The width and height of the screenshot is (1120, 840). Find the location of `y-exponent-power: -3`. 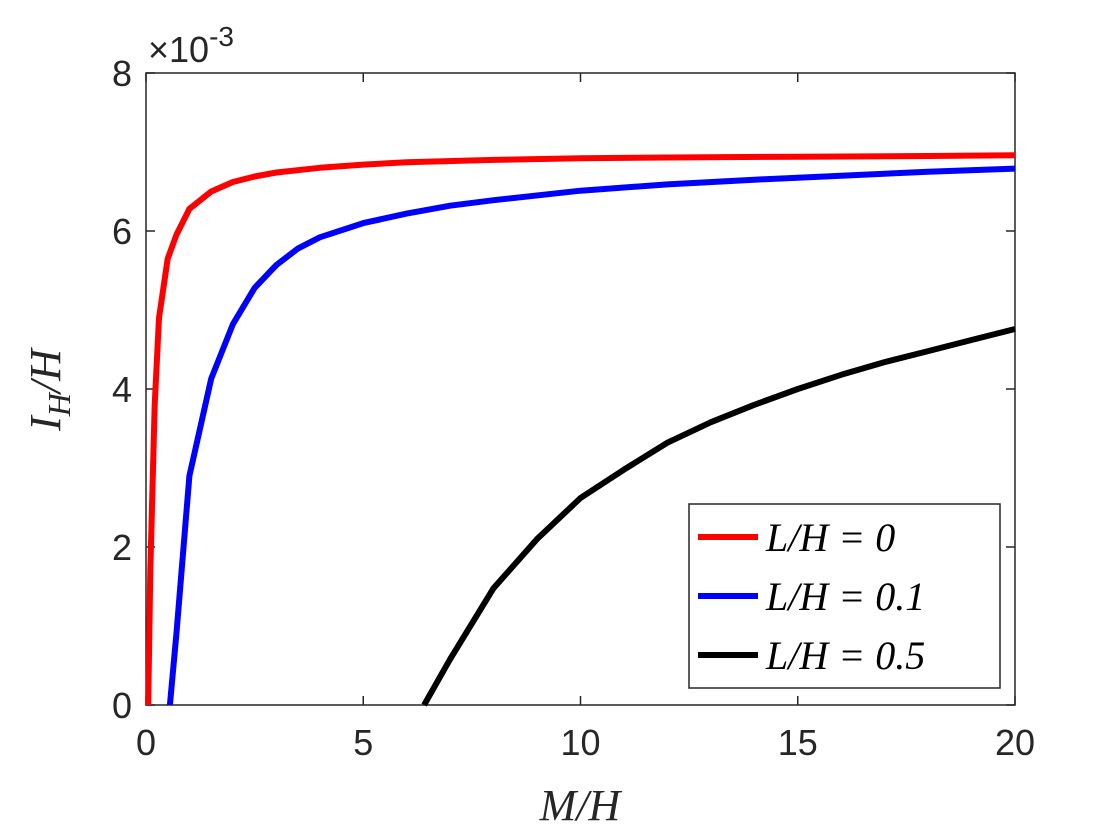

y-exponent-power: -3 is located at coordinates (221, 36).